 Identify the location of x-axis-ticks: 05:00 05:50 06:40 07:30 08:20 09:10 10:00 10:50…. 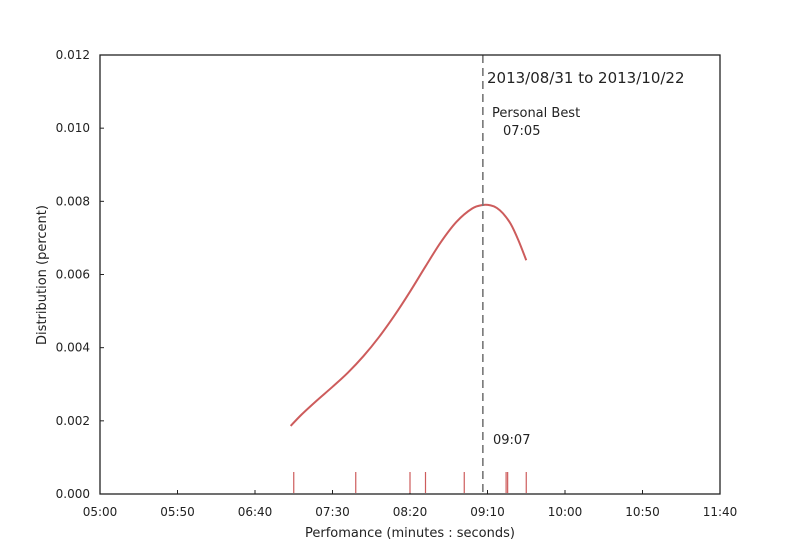
(410, 504).